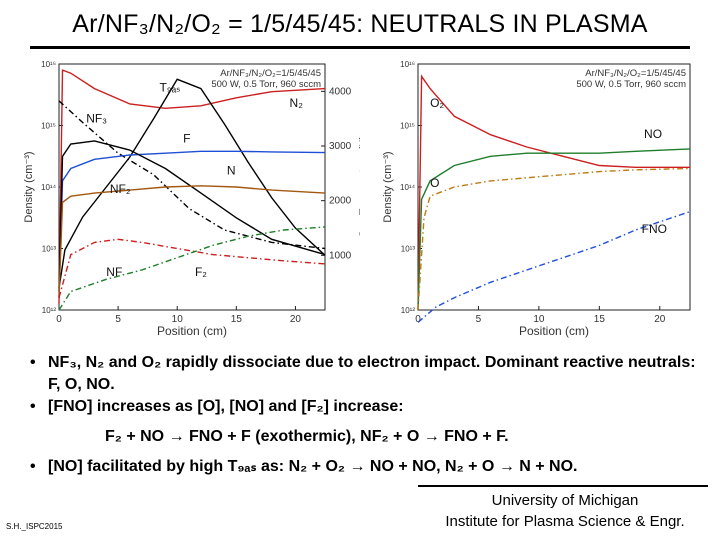 The height and width of the screenshot is (540, 720). Describe the element at coordinates (653, 134) in the screenshot. I see `series-label: NO` at that location.